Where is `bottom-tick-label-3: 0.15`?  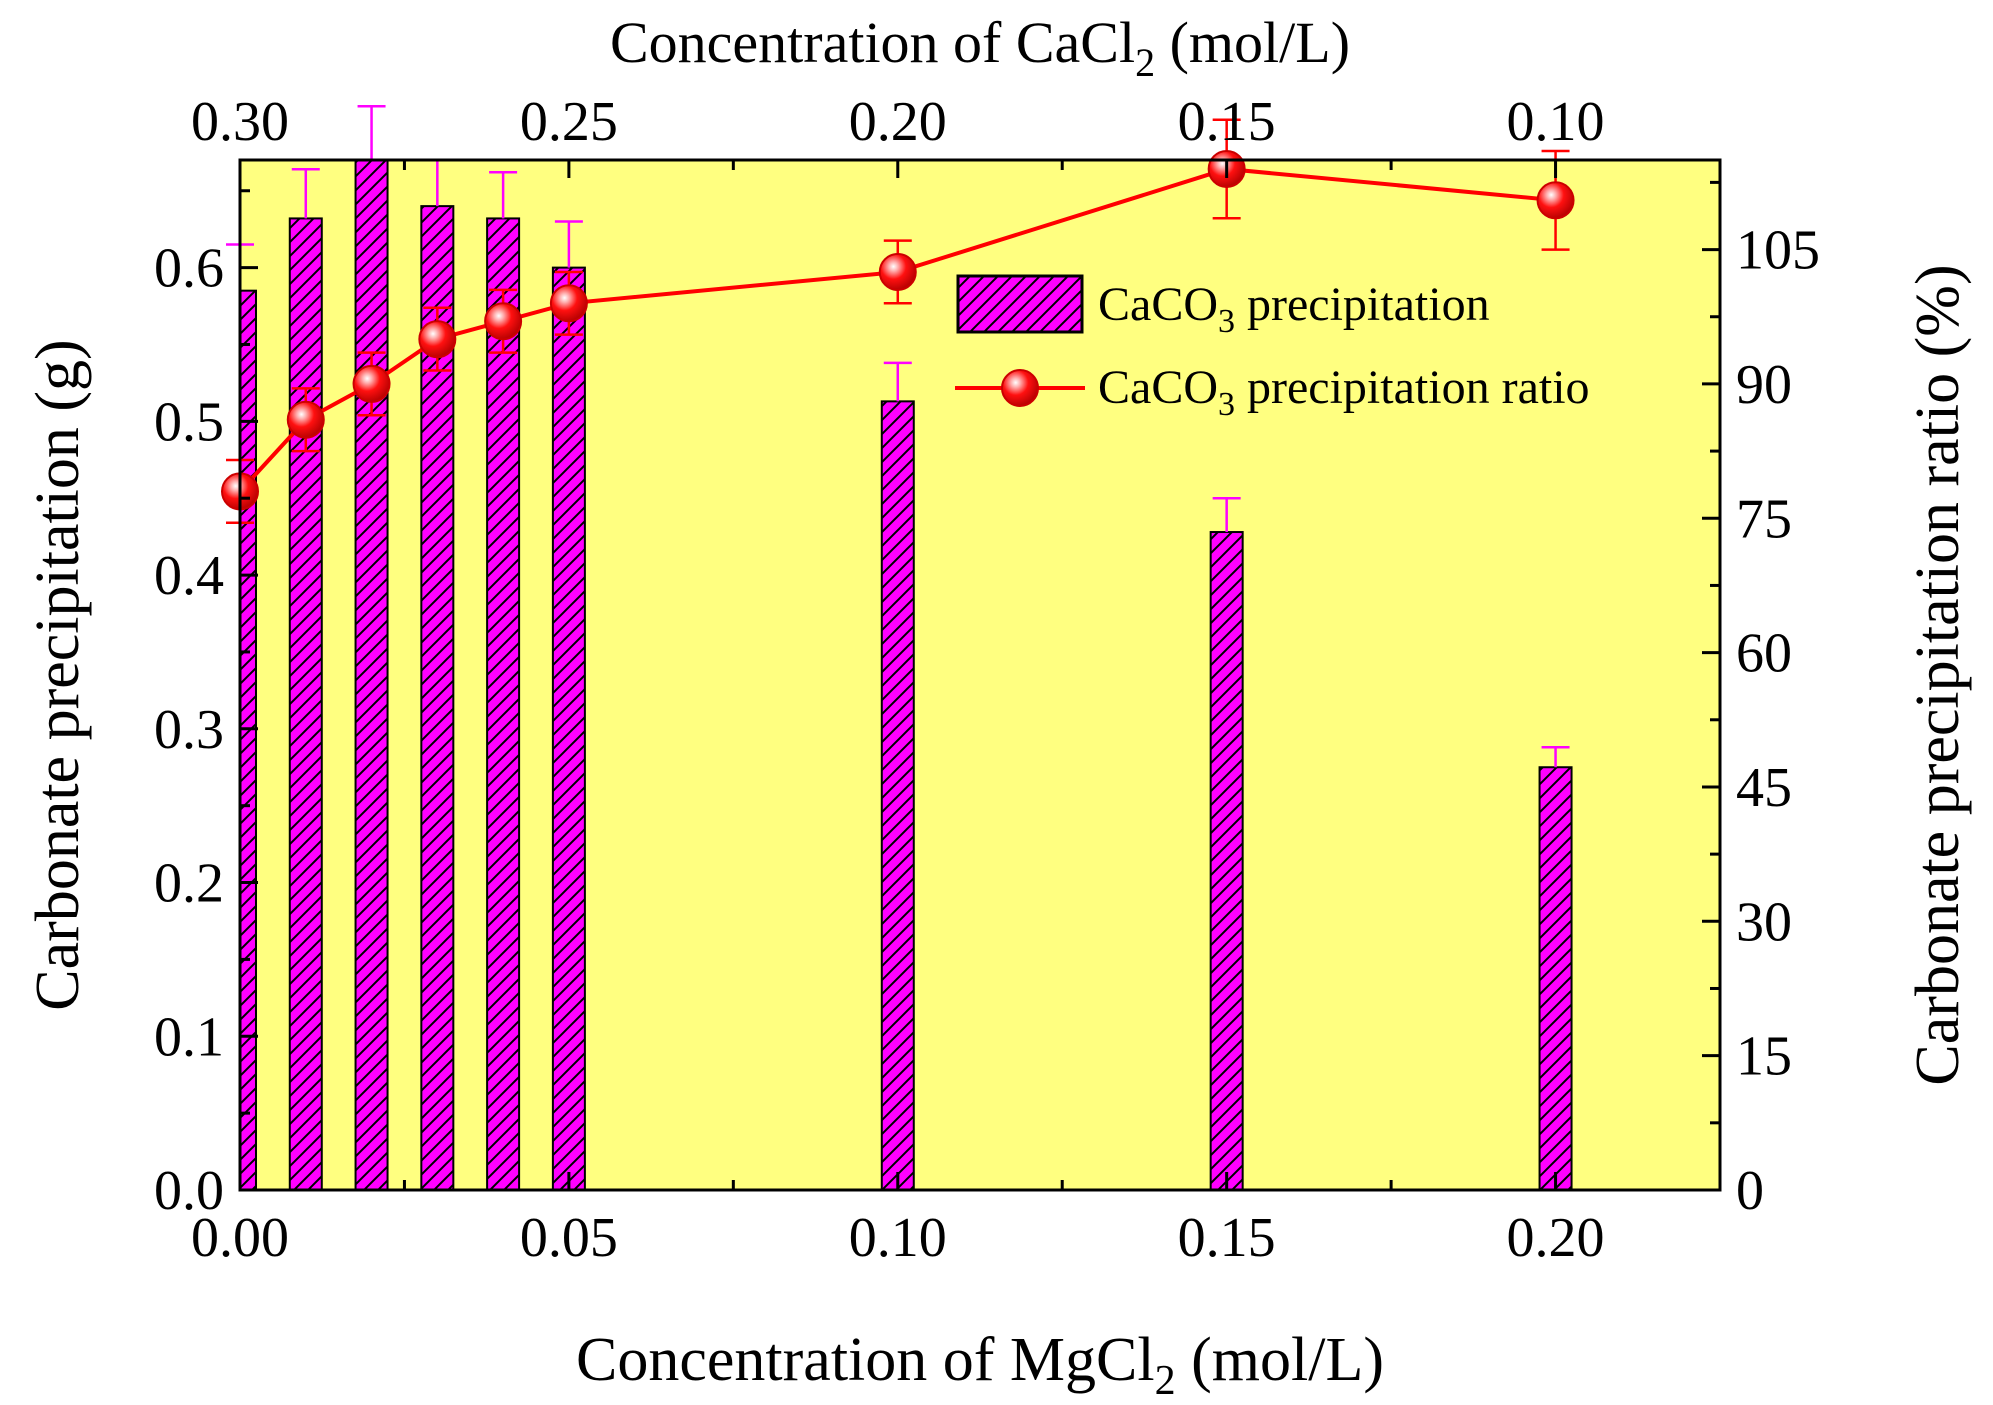
bottom-tick-label-3: 0.15 is located at coordinates (1227, 1238).